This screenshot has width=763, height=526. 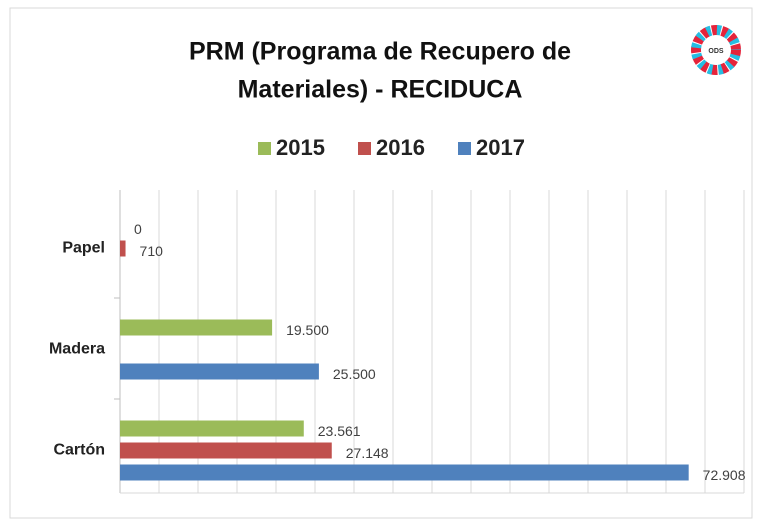 I want to click on data-label: 0, so click(x=138, y=229).